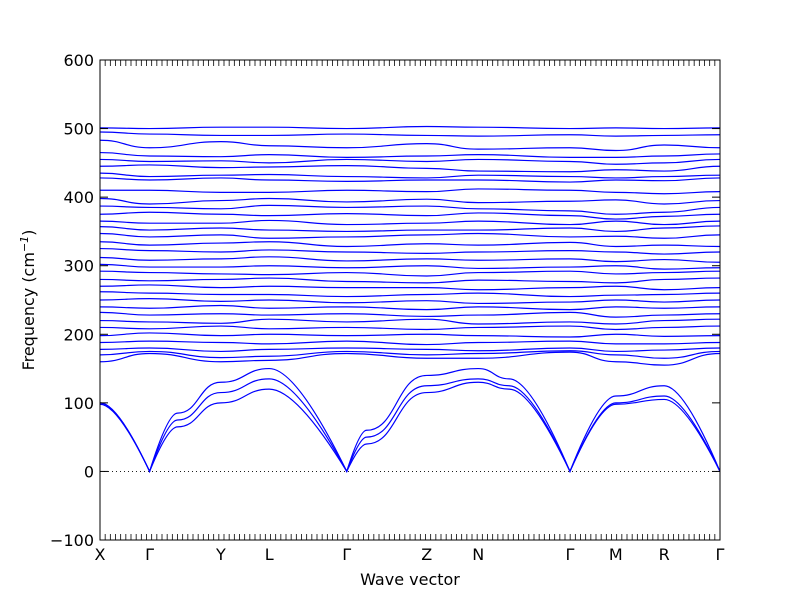 This screenshot has width=800, height=600. What do you see at coordinates (78, 197) in the screenshot?
I see `y-tick-label: 400` at bounding box center [78, 197].